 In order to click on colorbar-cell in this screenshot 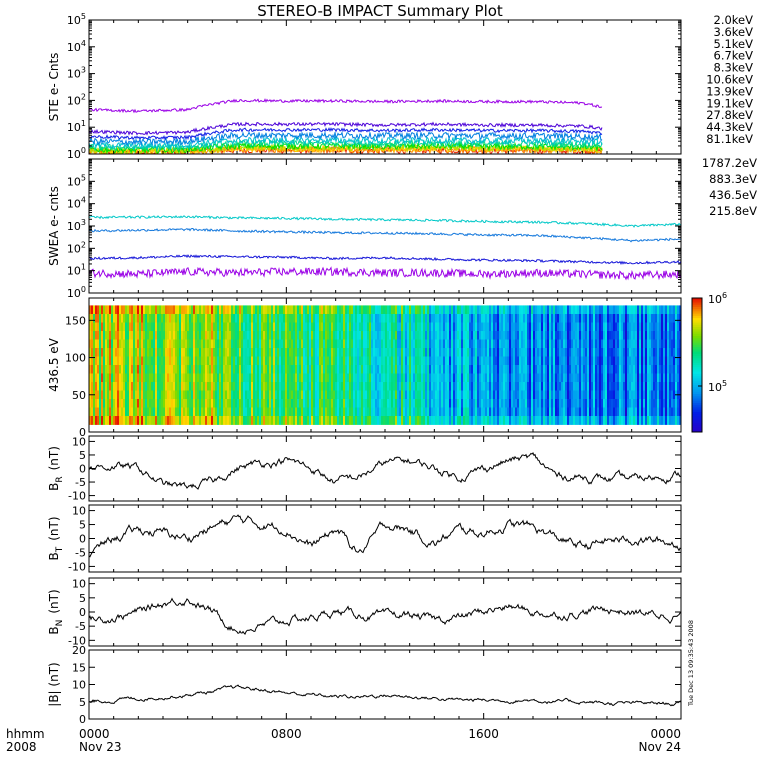, I will do `click(697, 409)`.